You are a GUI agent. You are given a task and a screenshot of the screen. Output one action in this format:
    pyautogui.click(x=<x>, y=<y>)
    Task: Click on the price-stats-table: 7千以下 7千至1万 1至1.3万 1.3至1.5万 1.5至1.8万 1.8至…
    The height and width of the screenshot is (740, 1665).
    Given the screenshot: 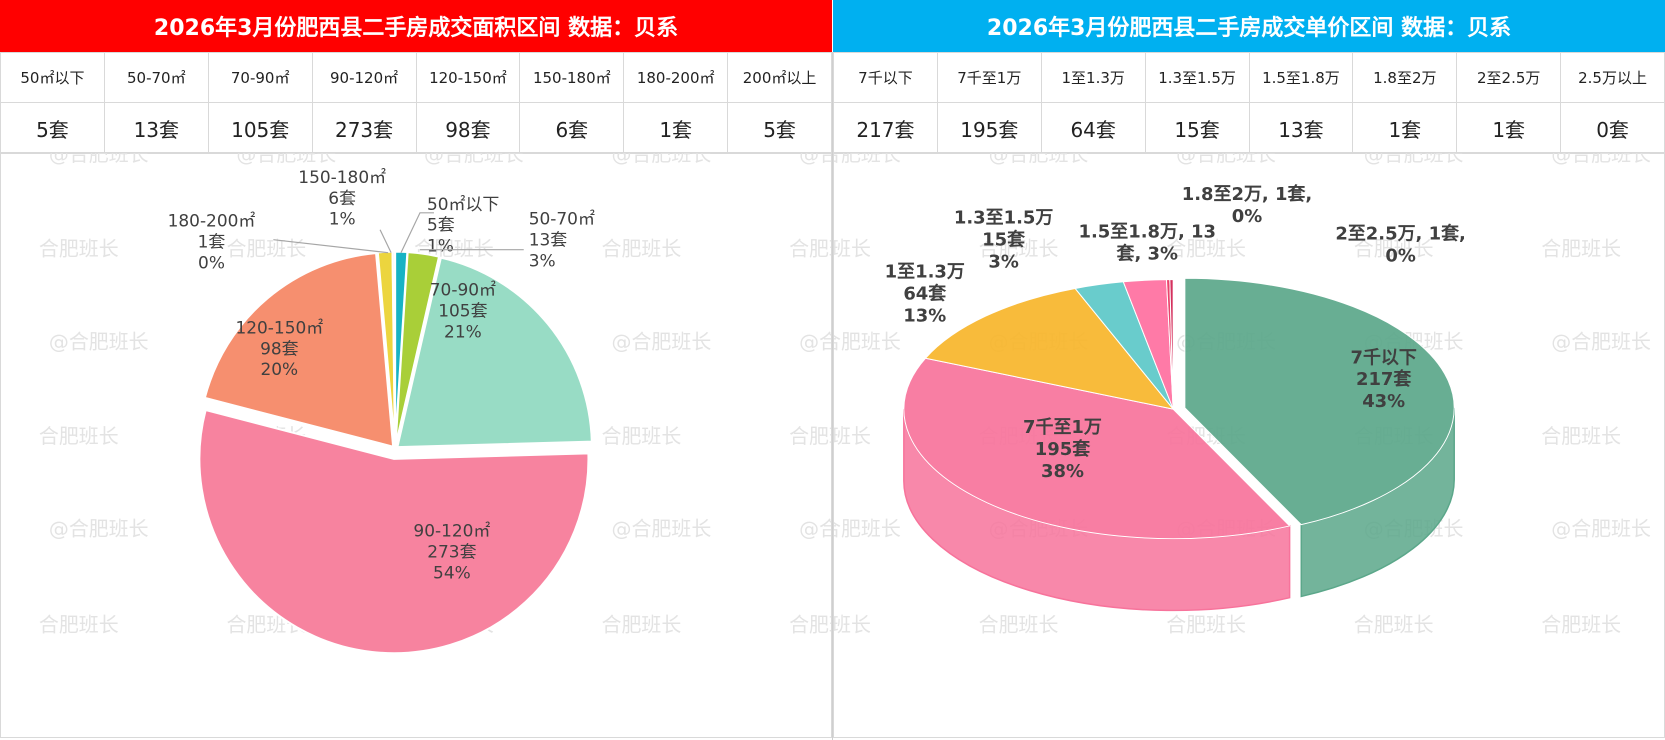 What is the action you would take?
    pyautogui.click(x=1249, y=103)
    